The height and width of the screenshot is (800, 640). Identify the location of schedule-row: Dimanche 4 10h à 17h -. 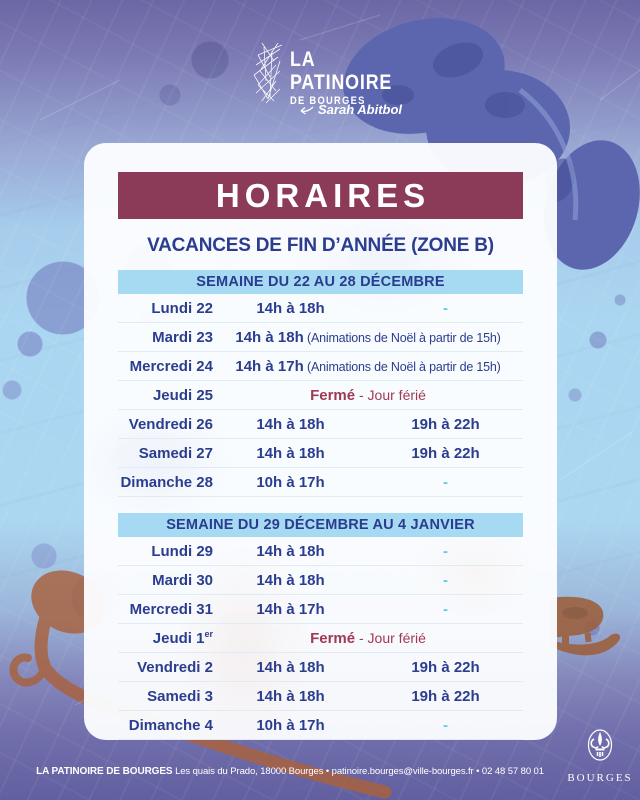
(320, 725).